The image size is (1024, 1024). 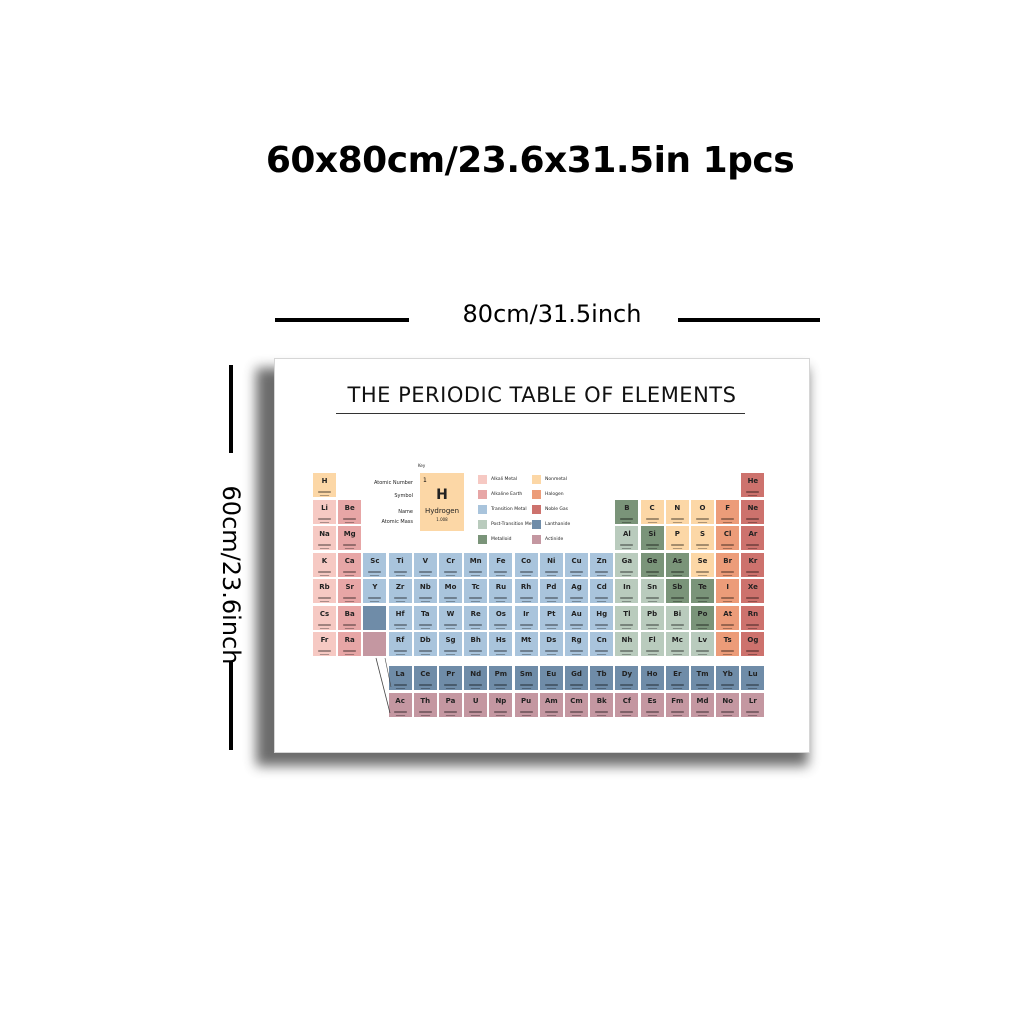 I want to click on element-symbol: Hg, so click(x=602, y=613).